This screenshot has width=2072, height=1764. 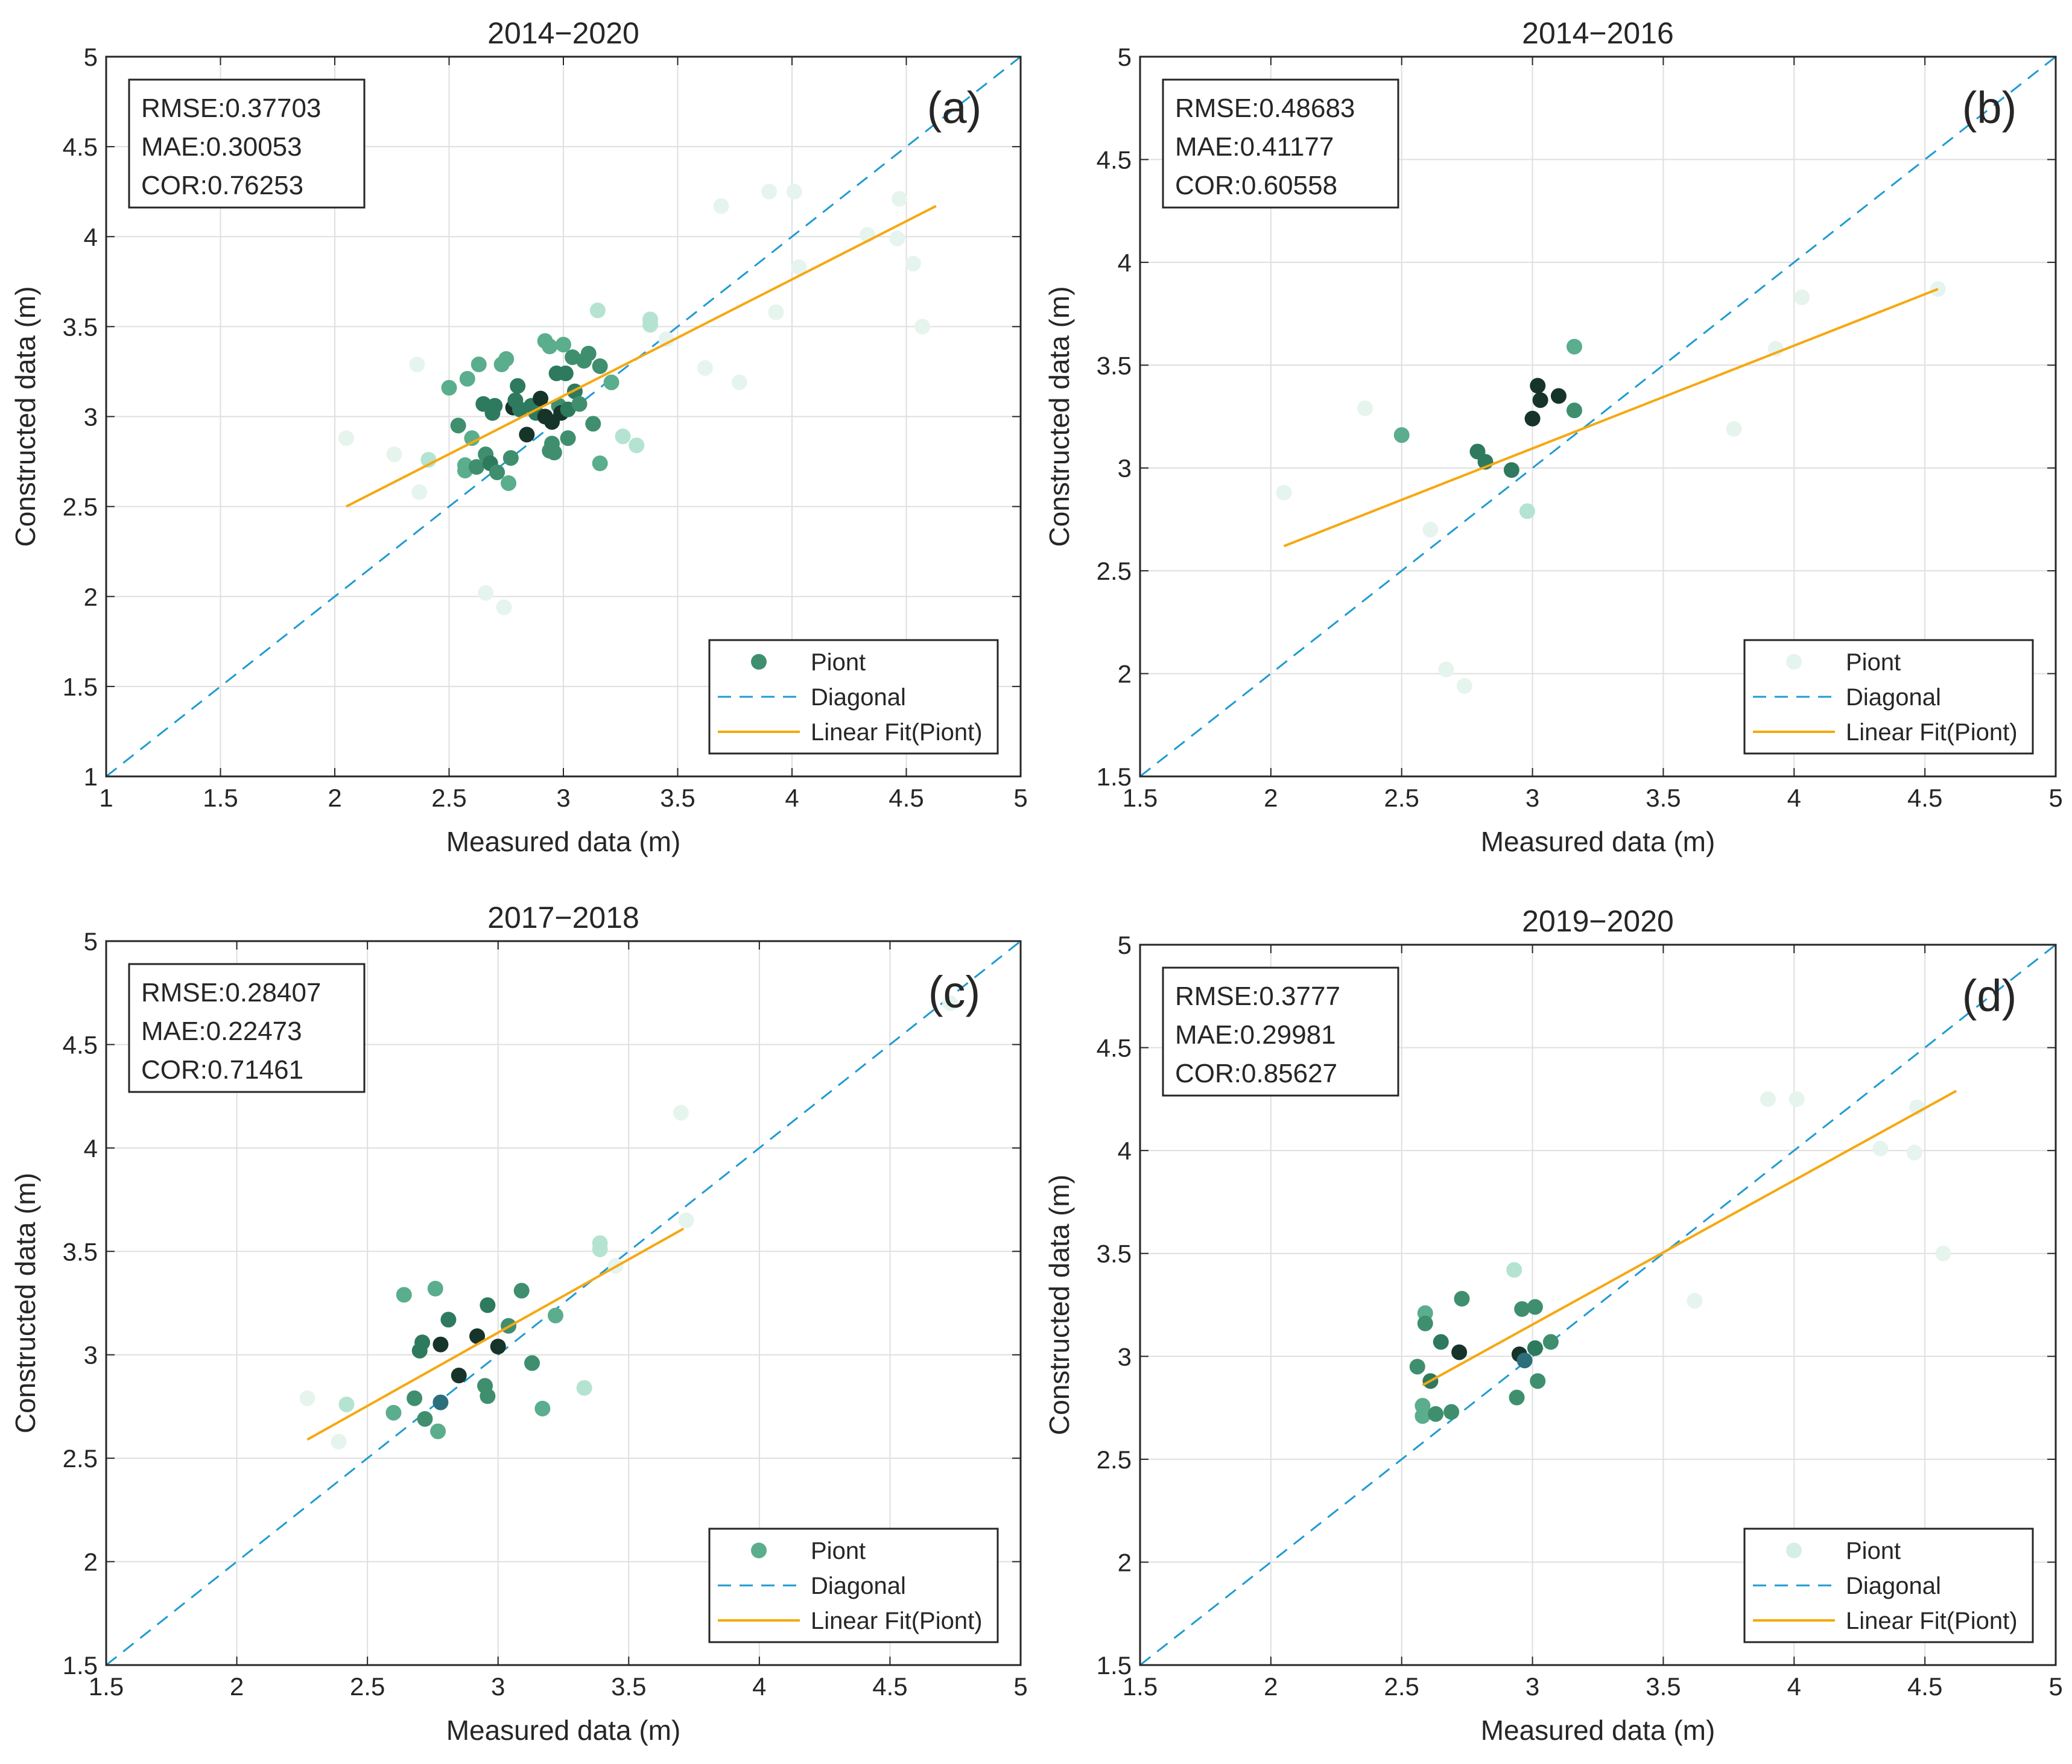 I want to click on mae-value: MAE:0.30053, so click(x=222, y=147).